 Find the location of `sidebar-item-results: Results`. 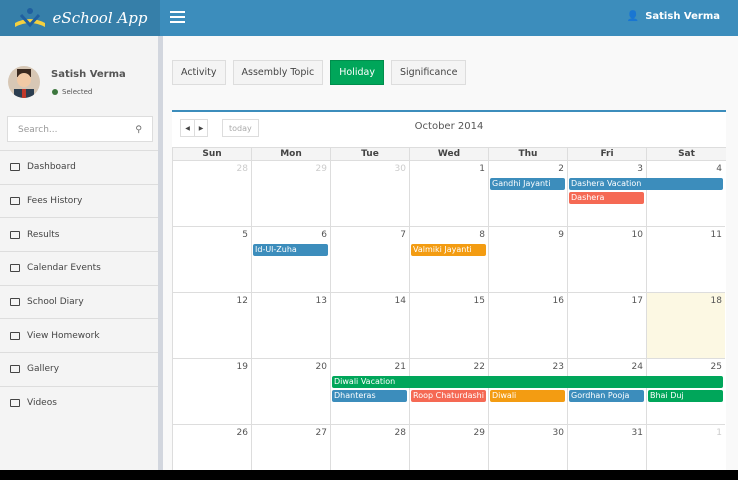

sidebar-item-results: Results is located at coordinates (79, 234).